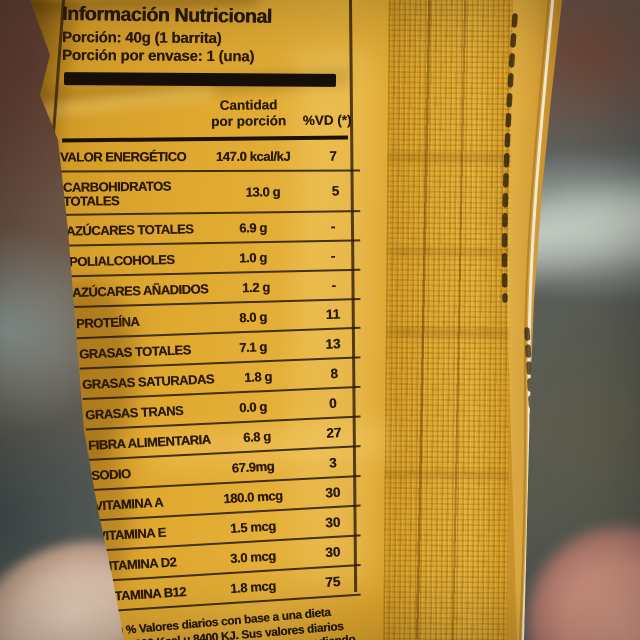  Describe the element at coordinates (166, 15) in the screenshot. I see `label-title: Información Nutricional` at that location.